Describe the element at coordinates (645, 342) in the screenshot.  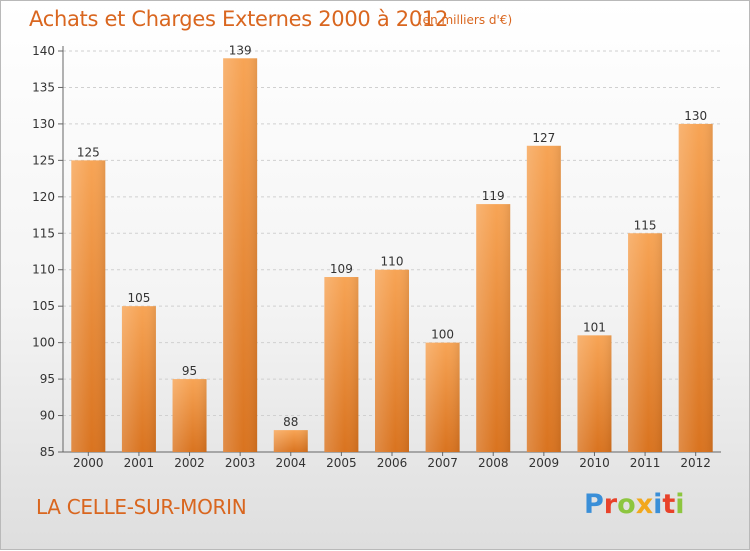
I see `bar-shade-2011` at that location.